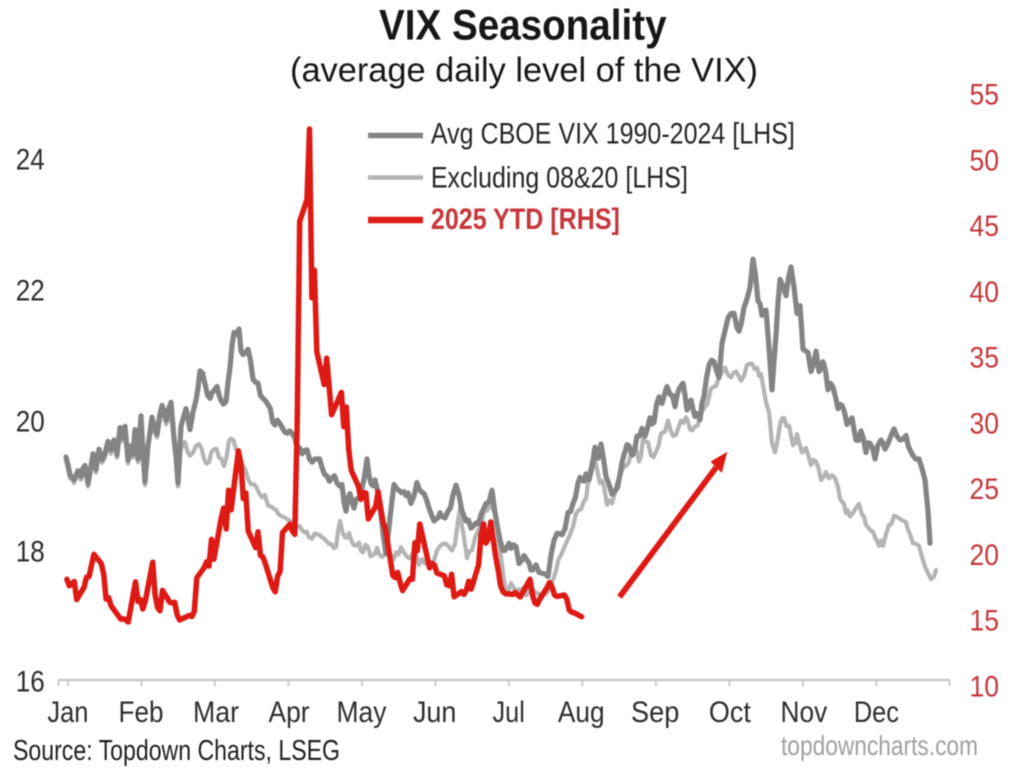 The image size is (1024, 768). Describe the element at coordinates (30, 552) in the screenshot. I see `svg-text: 18` at that location.